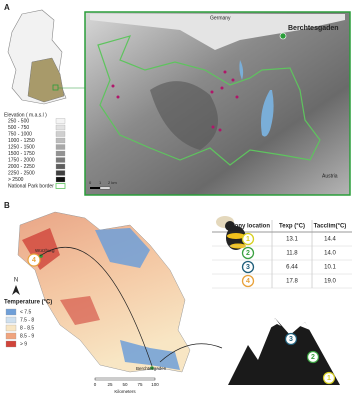 The height and width of the screenshot is (400, 355). I want to click on transfer-arrow, so click(96, 306).